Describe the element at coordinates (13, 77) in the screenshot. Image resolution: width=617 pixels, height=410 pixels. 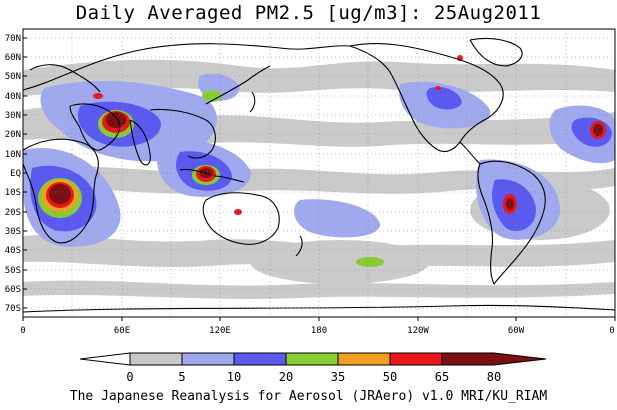
I see `lat-label: 50N` at that location.